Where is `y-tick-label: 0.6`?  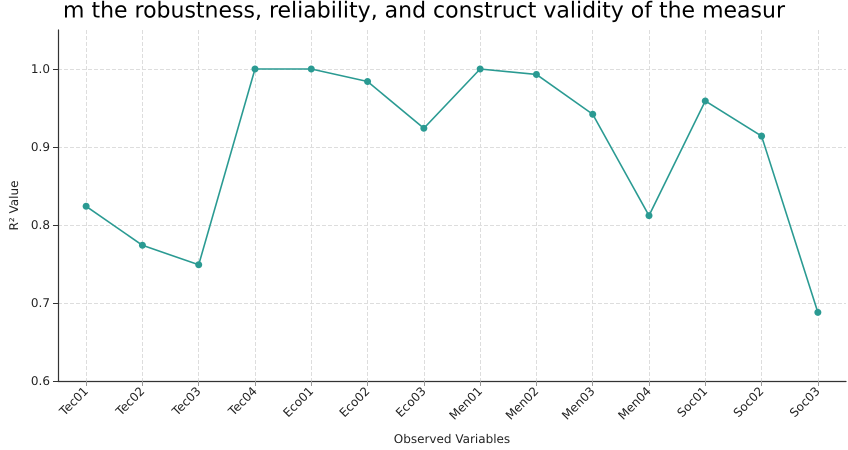 y-tick-label: 0.6 is located at coordinates (40, 381).